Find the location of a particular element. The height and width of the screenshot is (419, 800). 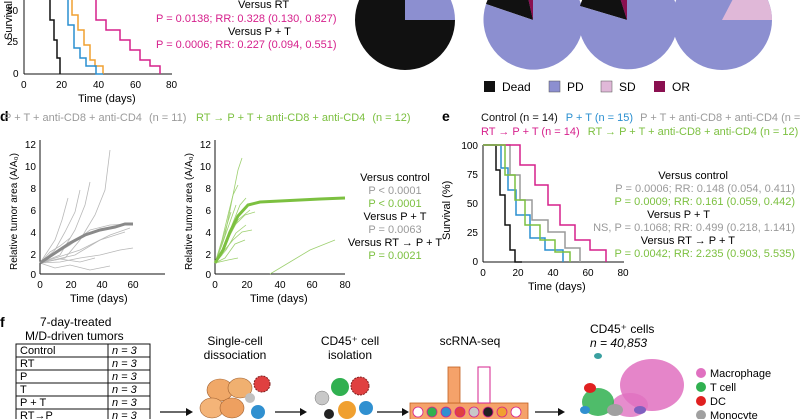

e-curve-pt is located at coordinates (523, 203).